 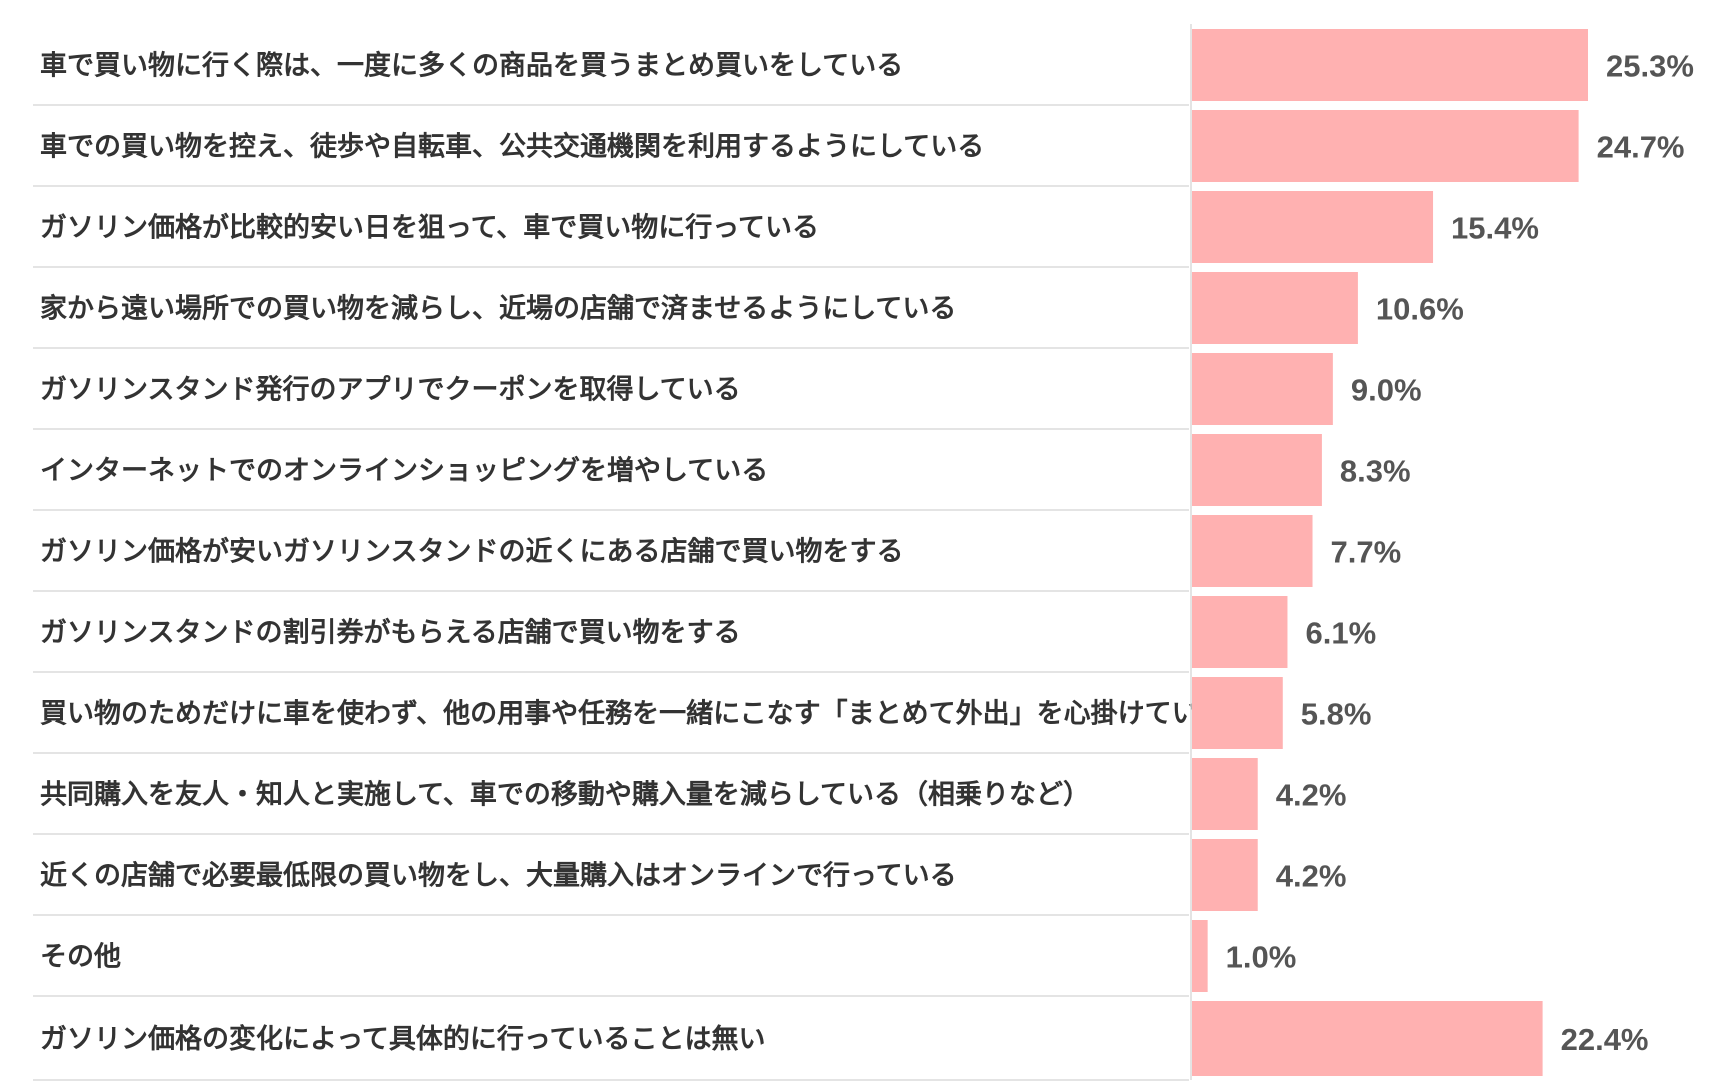 What do you see at coordinates (1650, 66) in the screenshot?
I see `value-label: 25.3%` at bounding box center [1650, 66].